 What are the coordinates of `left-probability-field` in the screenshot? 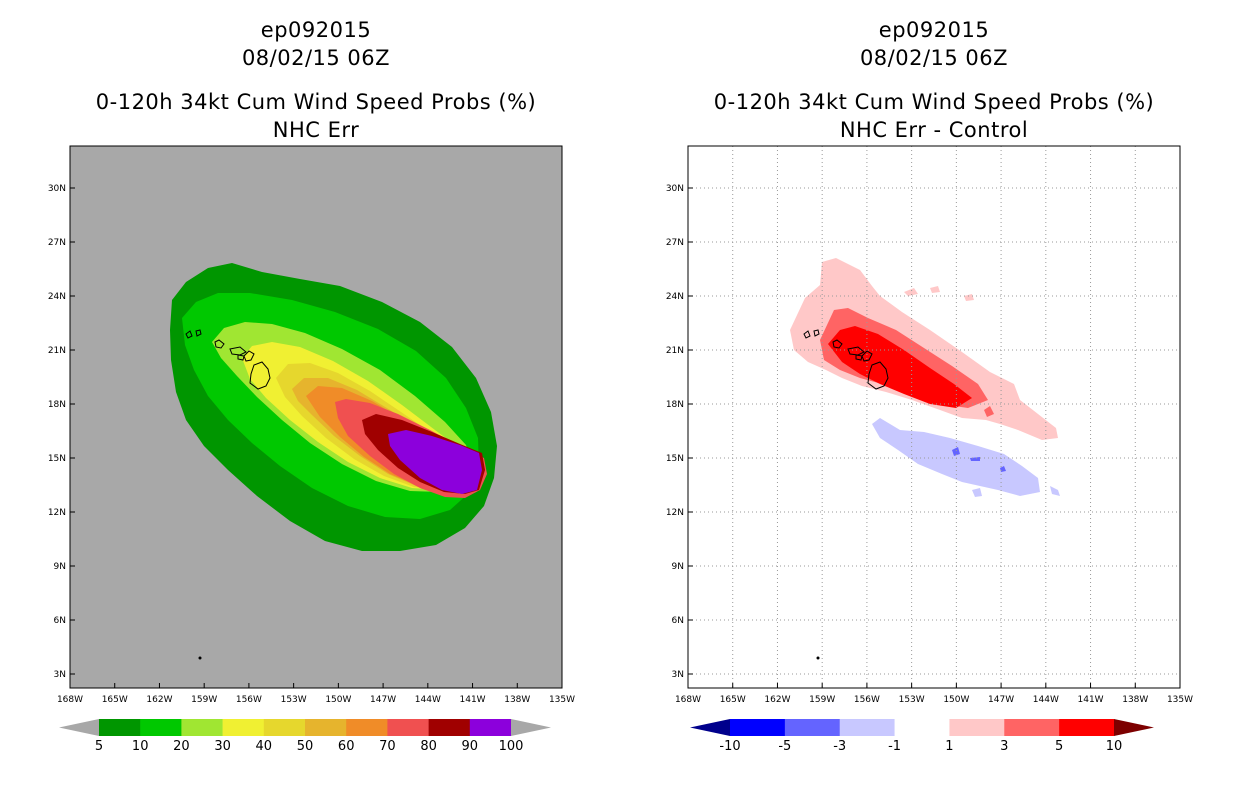 It's located at (333, 461).